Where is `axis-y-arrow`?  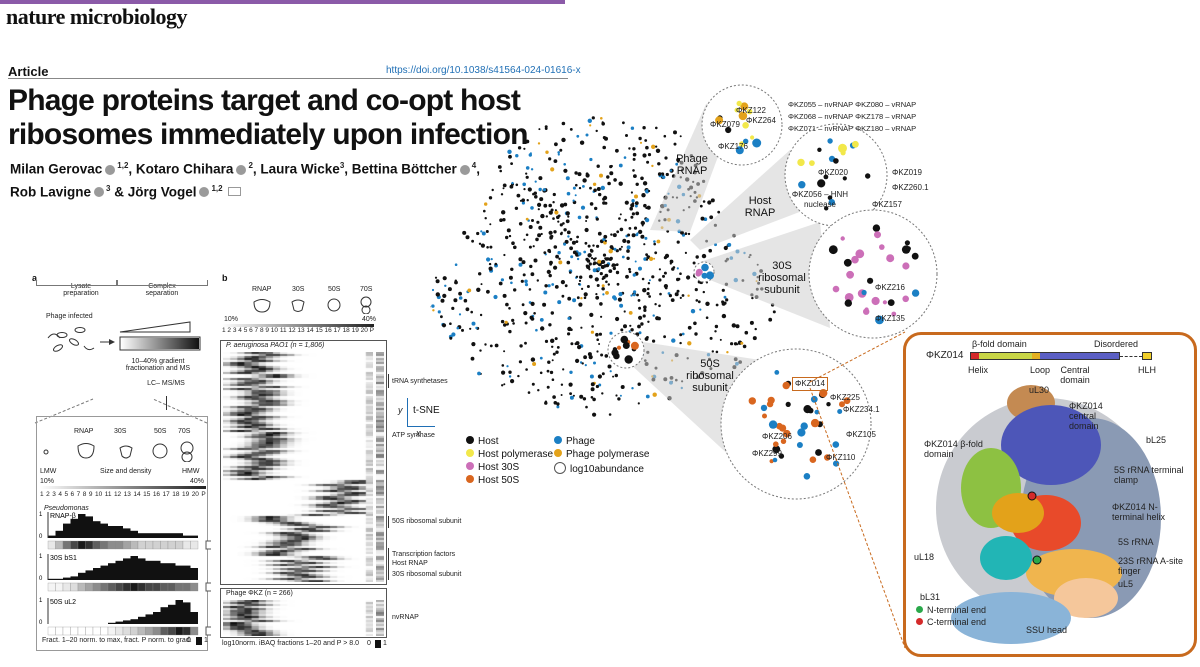
axis-y-arrow is located at coordinates (407, 412).